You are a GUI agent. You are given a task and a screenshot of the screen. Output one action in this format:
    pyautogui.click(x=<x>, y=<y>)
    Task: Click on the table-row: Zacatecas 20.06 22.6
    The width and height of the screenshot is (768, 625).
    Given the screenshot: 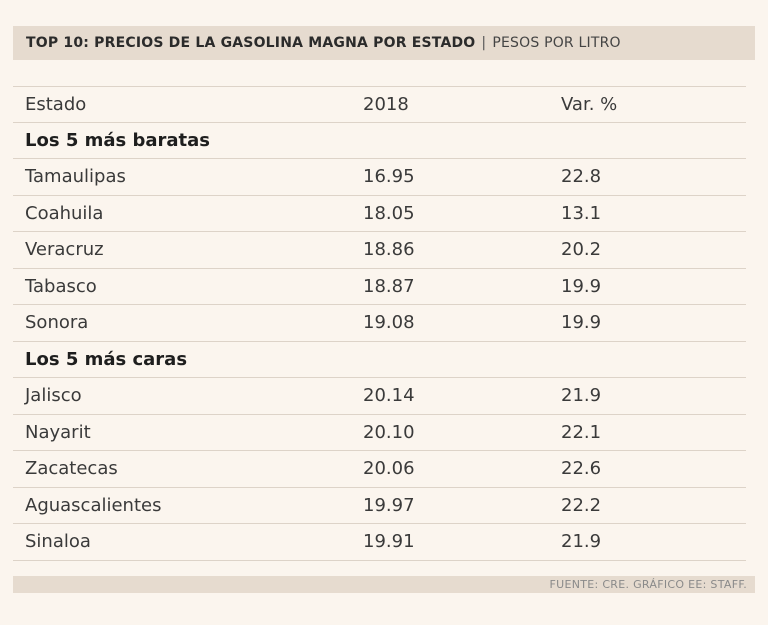 What is the action you would take?
    pyautogui.click(x=379, y=469)
    